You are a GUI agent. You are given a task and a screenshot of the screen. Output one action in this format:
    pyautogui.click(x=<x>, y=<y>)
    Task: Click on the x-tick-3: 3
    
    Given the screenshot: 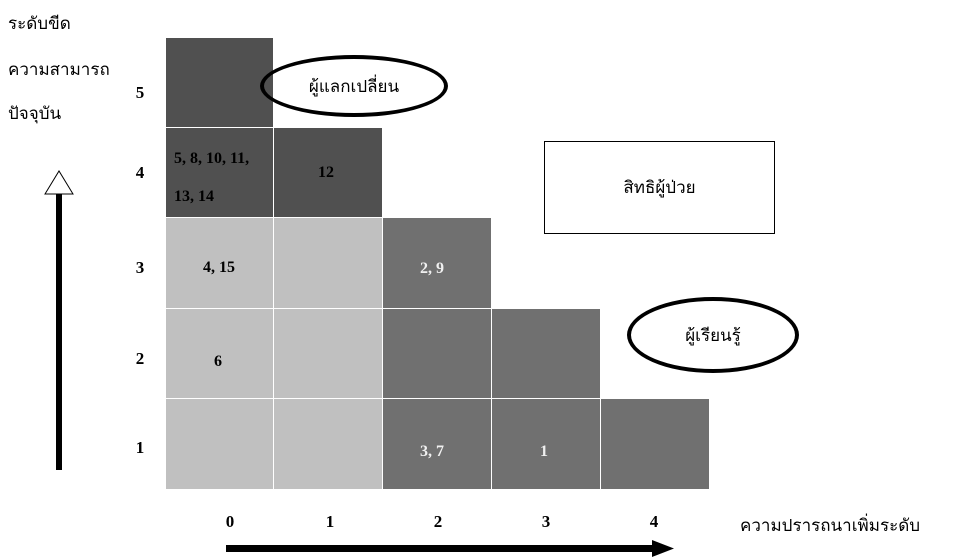 What is the action you would take?
    pyautogui.click(x=546, y=521)
    